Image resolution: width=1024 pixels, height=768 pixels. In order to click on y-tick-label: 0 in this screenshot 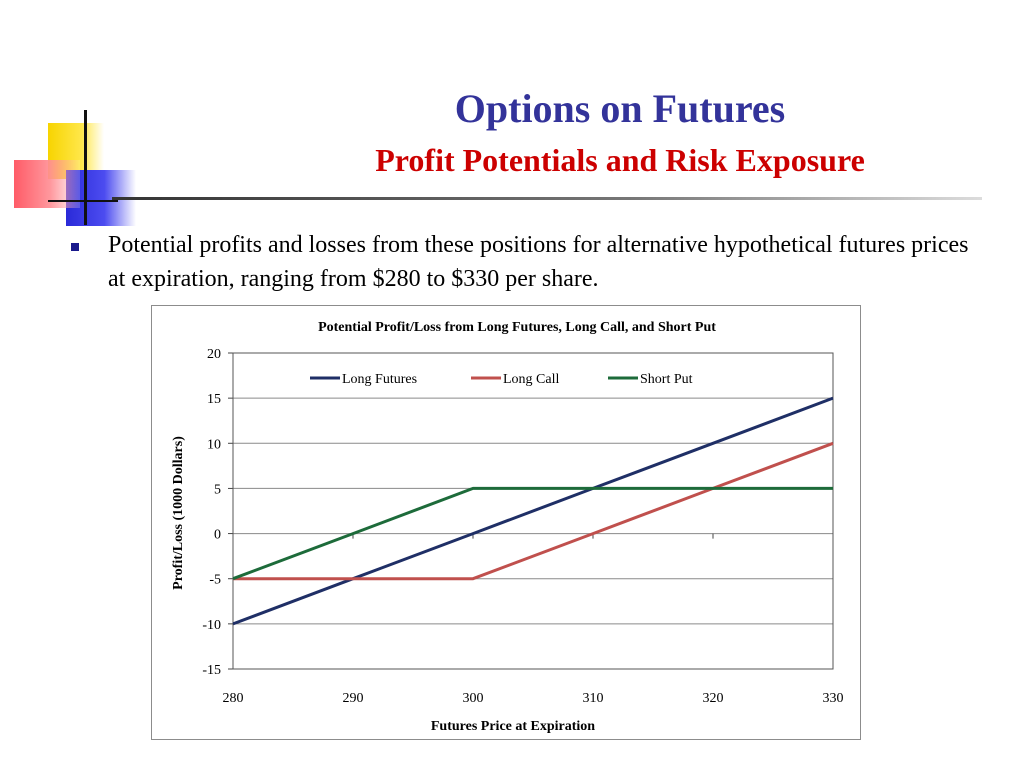, I will do `click(217, 535)`.